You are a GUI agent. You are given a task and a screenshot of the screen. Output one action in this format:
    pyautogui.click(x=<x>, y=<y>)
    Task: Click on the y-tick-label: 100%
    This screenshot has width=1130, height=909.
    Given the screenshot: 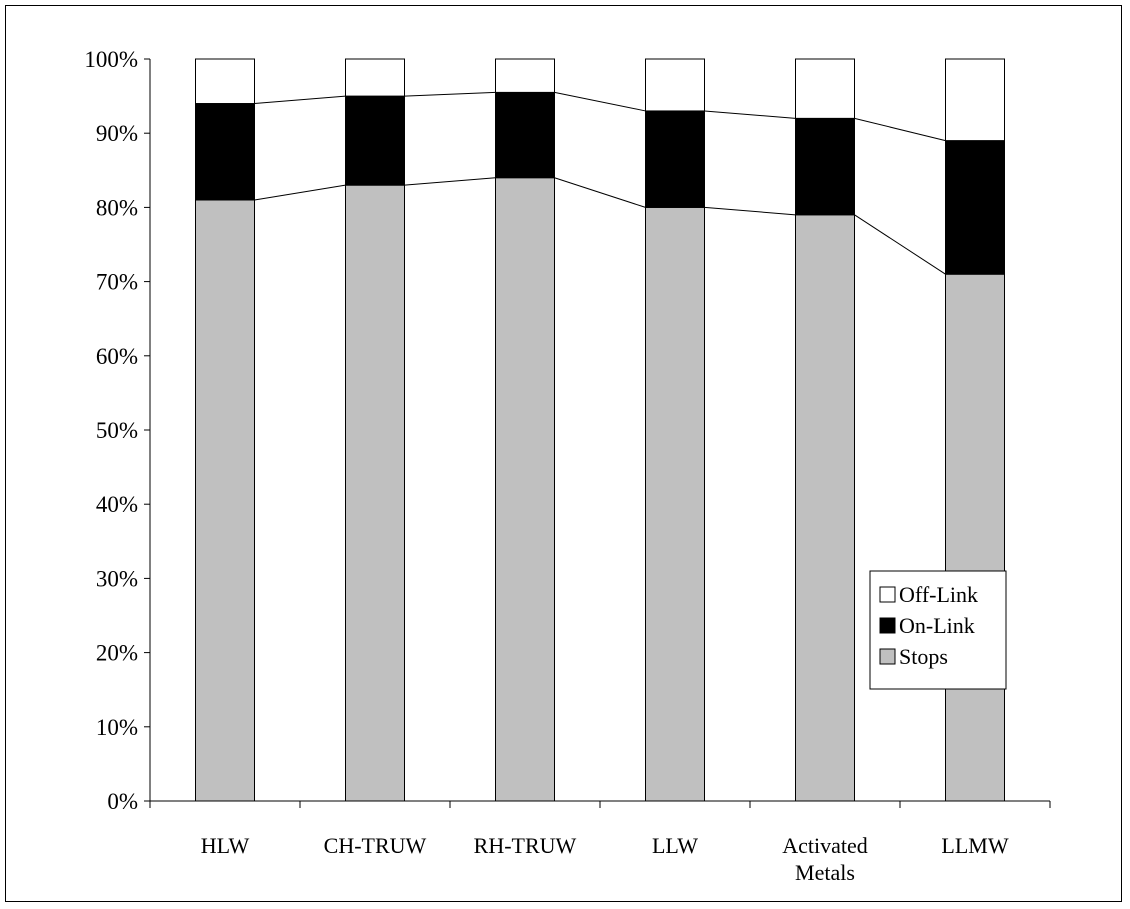 What is the action you would take?
    pyautogui.click(x=111, y=59)
    